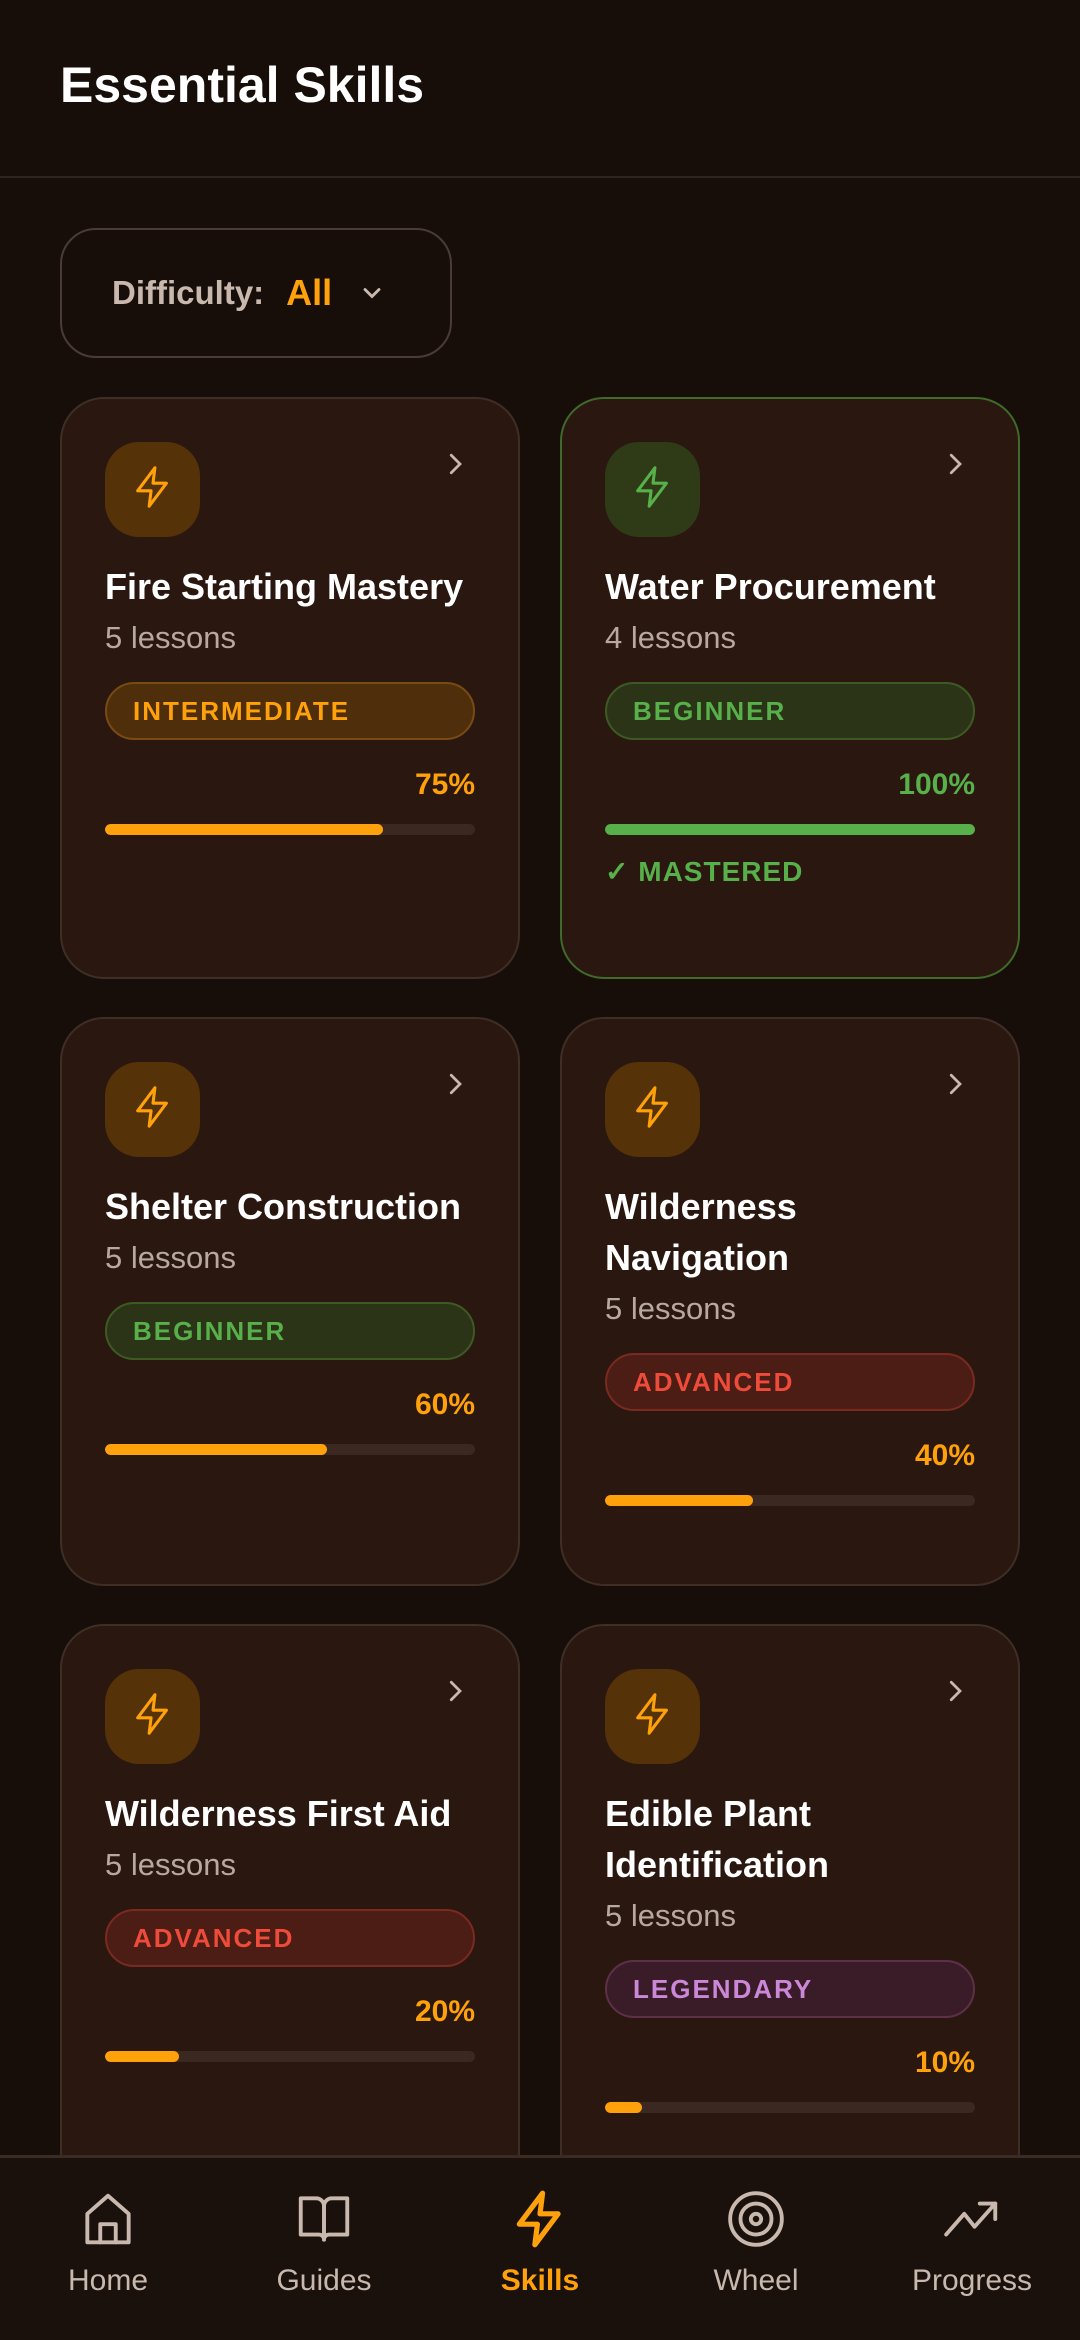 This screenshot has width=1080, height=2340. What do you see at coordinates (284, 586) in the screenshot?
I see `skill-title: Fire Starting Mastery` at bounding box center [284, 586].